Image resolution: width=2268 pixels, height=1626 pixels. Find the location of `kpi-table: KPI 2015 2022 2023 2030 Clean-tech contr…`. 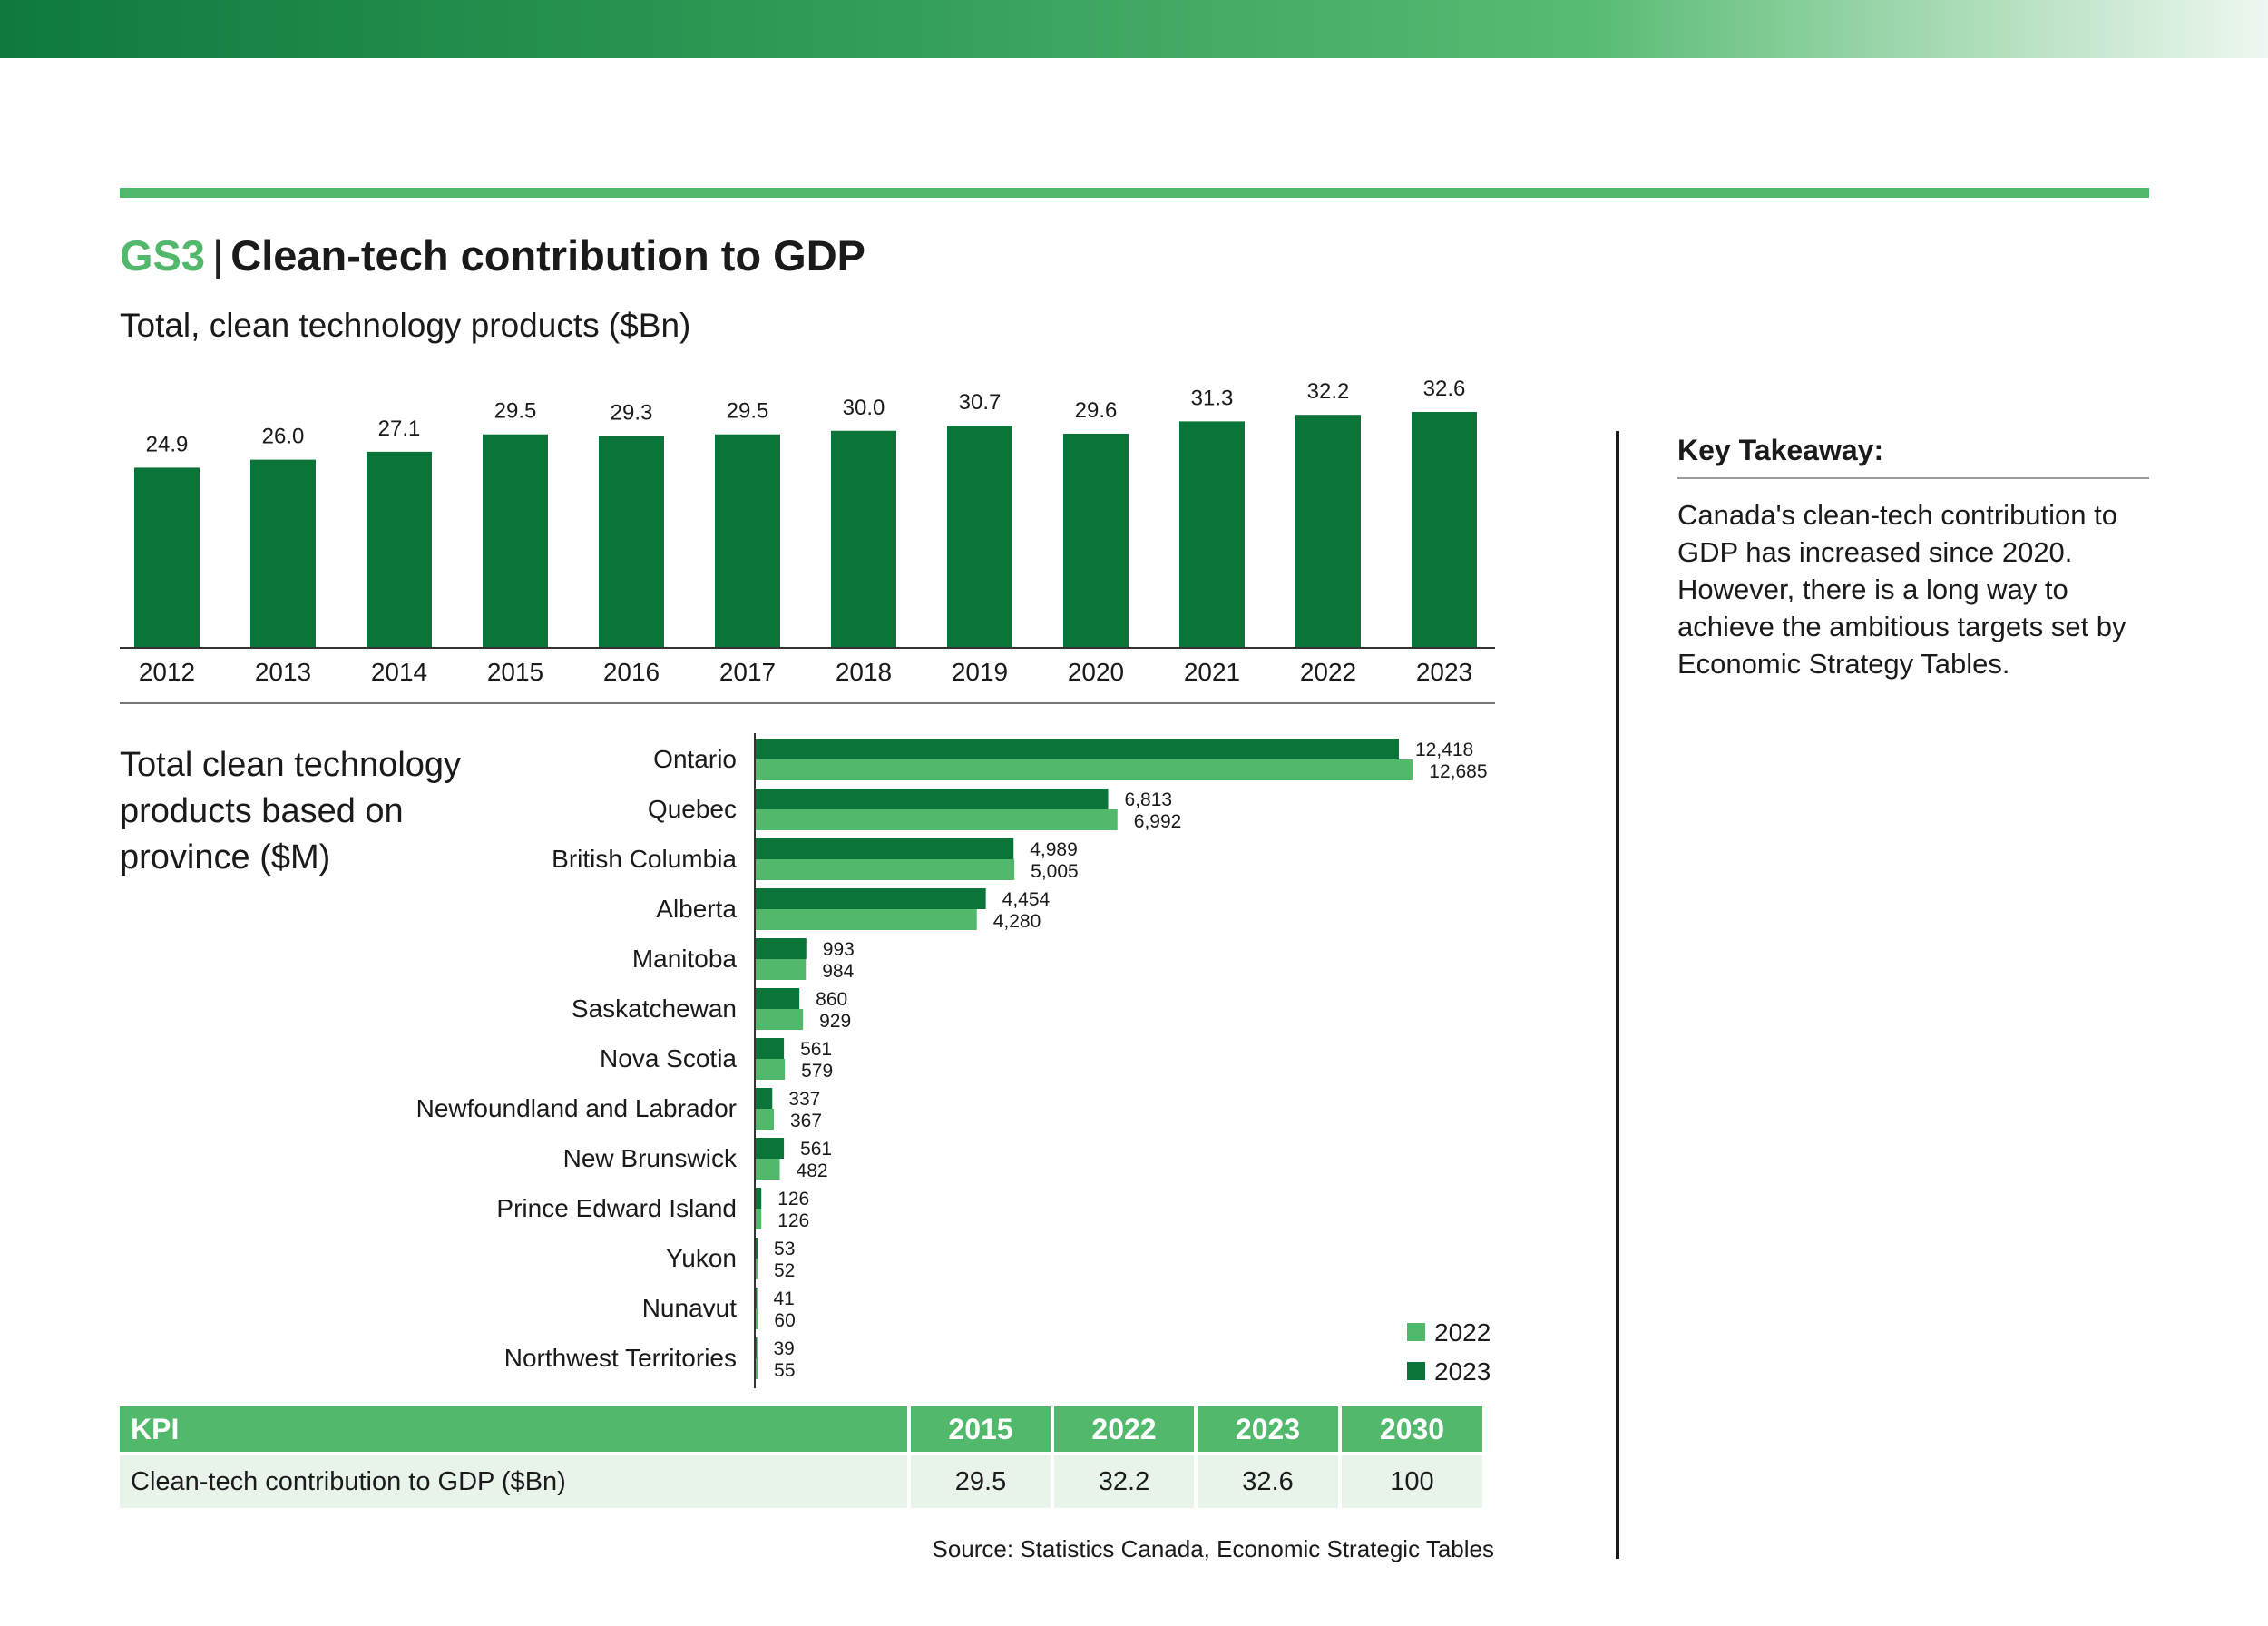

kpi-table: KPI 2015 2022 2023 2030 Clean-tech contr… is located at coordinates (801, 1457).